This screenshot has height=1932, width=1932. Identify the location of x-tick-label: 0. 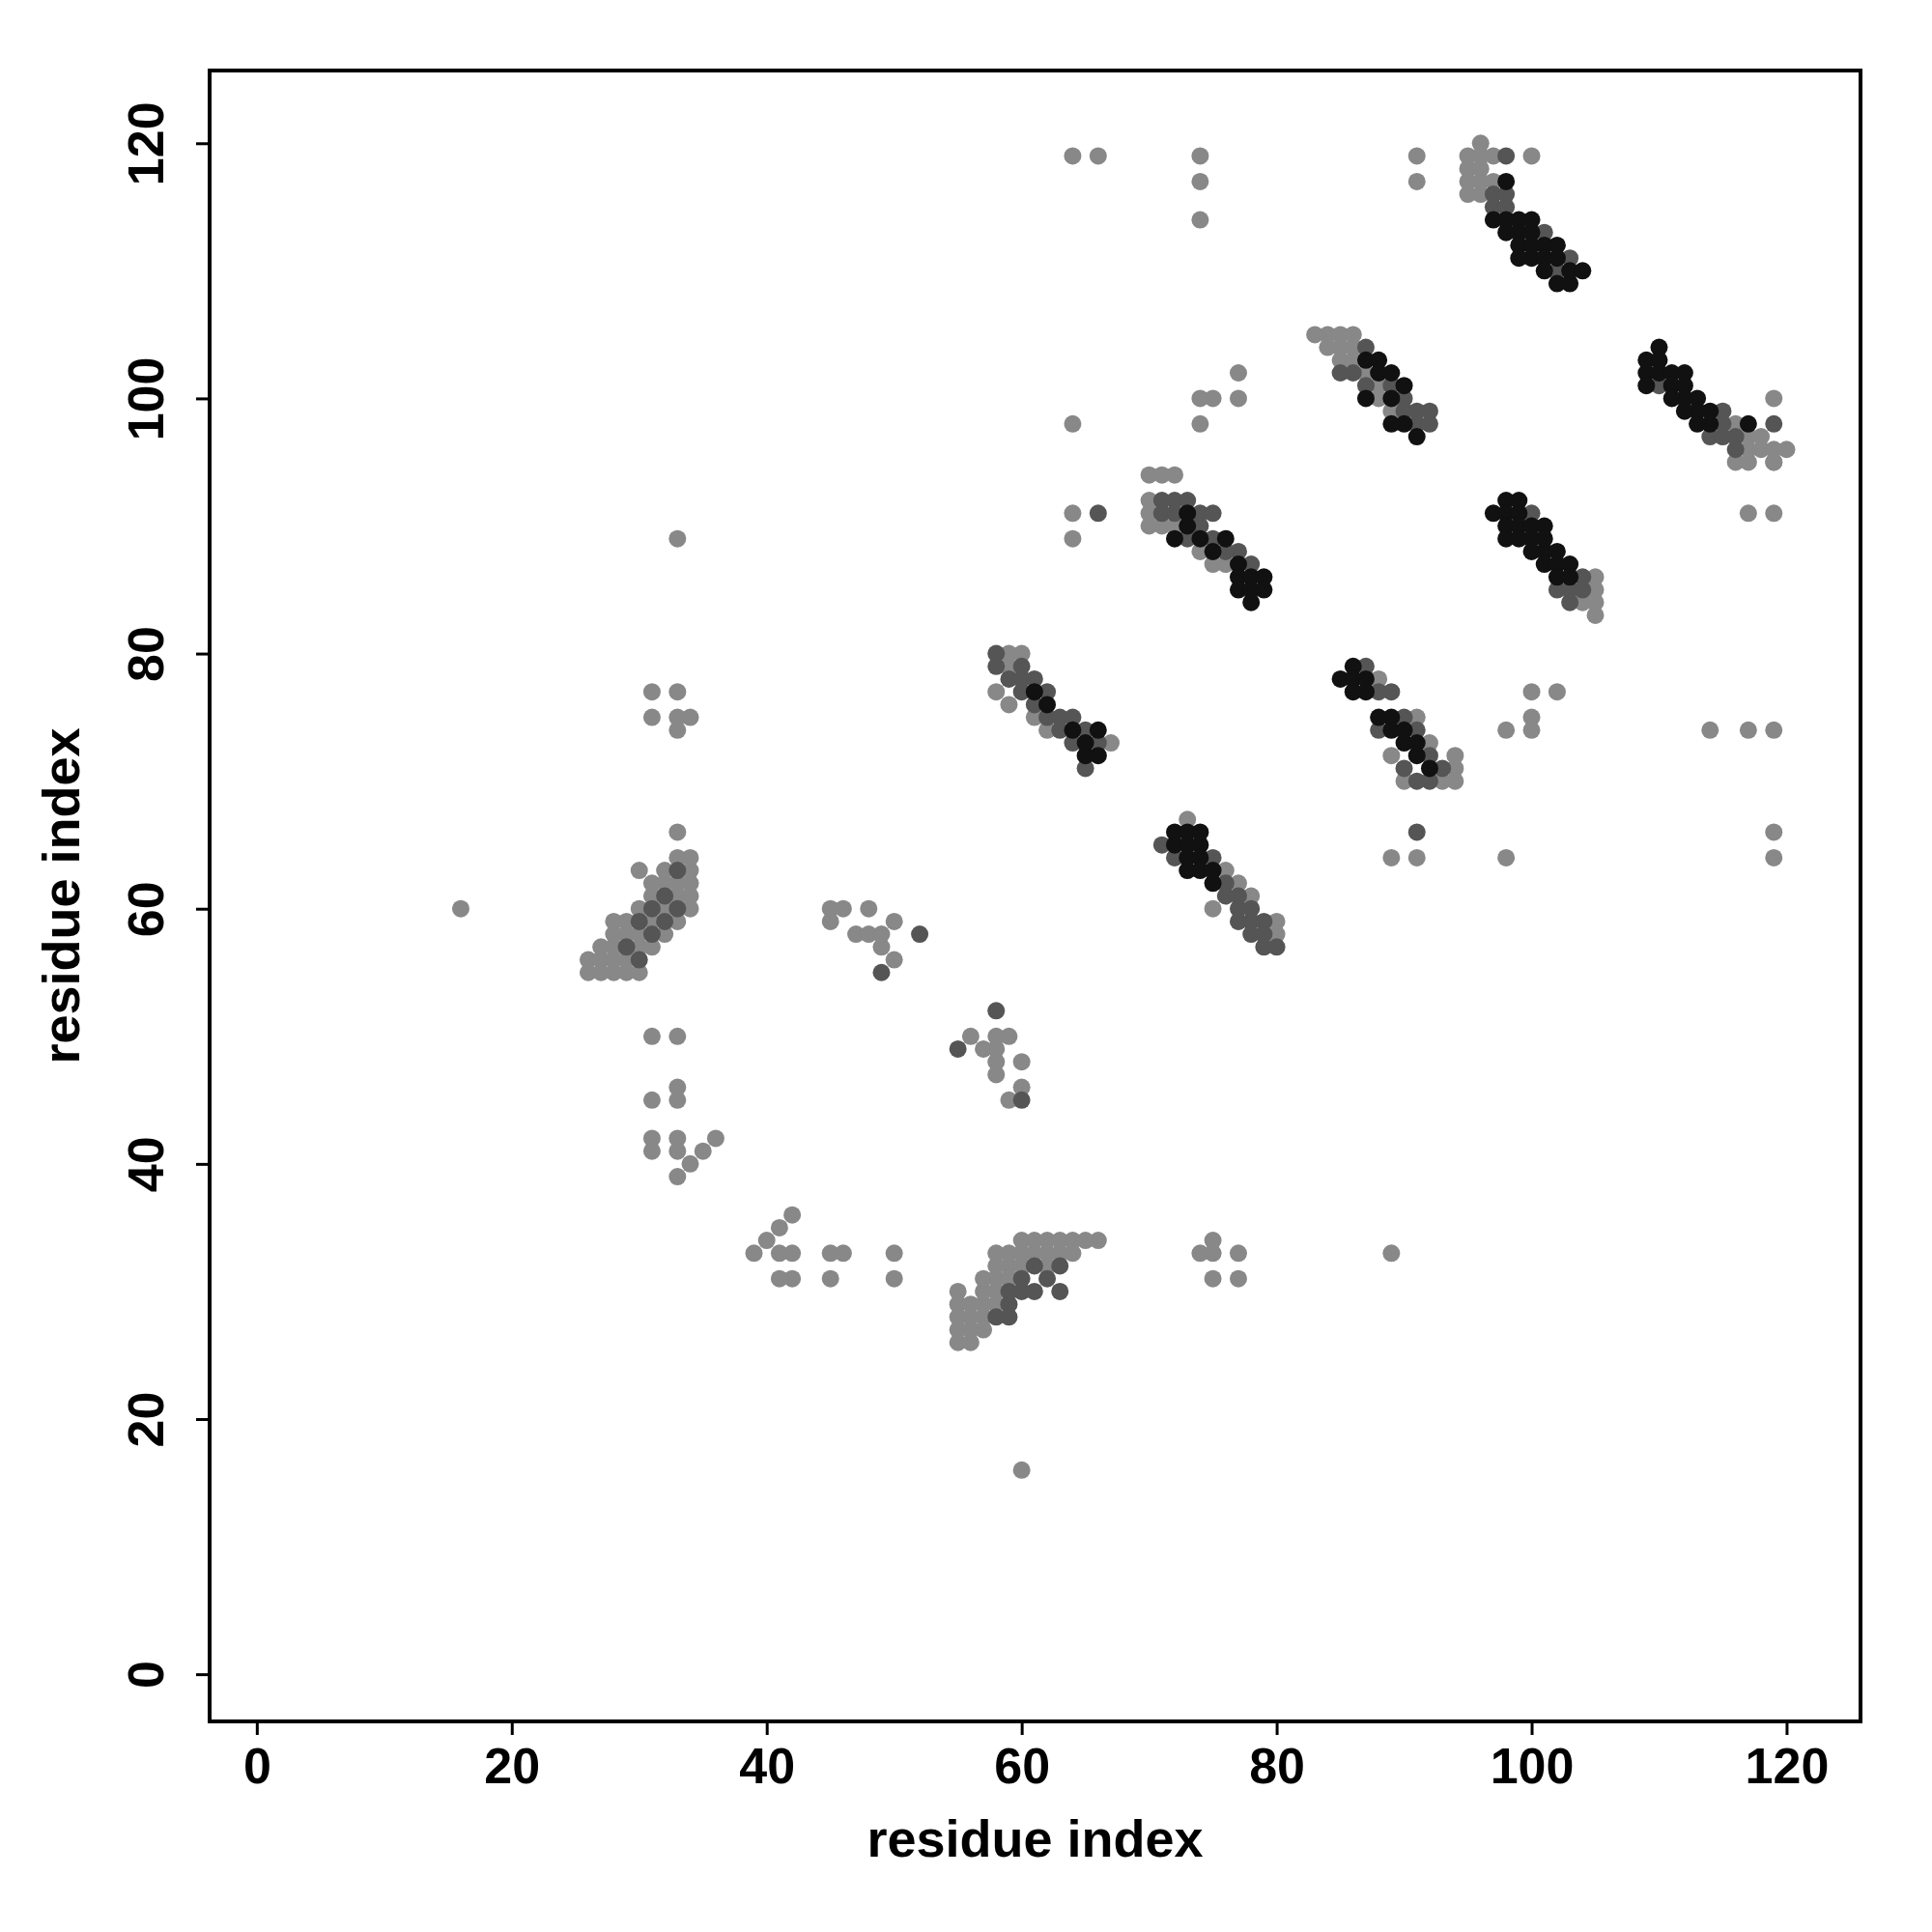
(256, 1765).